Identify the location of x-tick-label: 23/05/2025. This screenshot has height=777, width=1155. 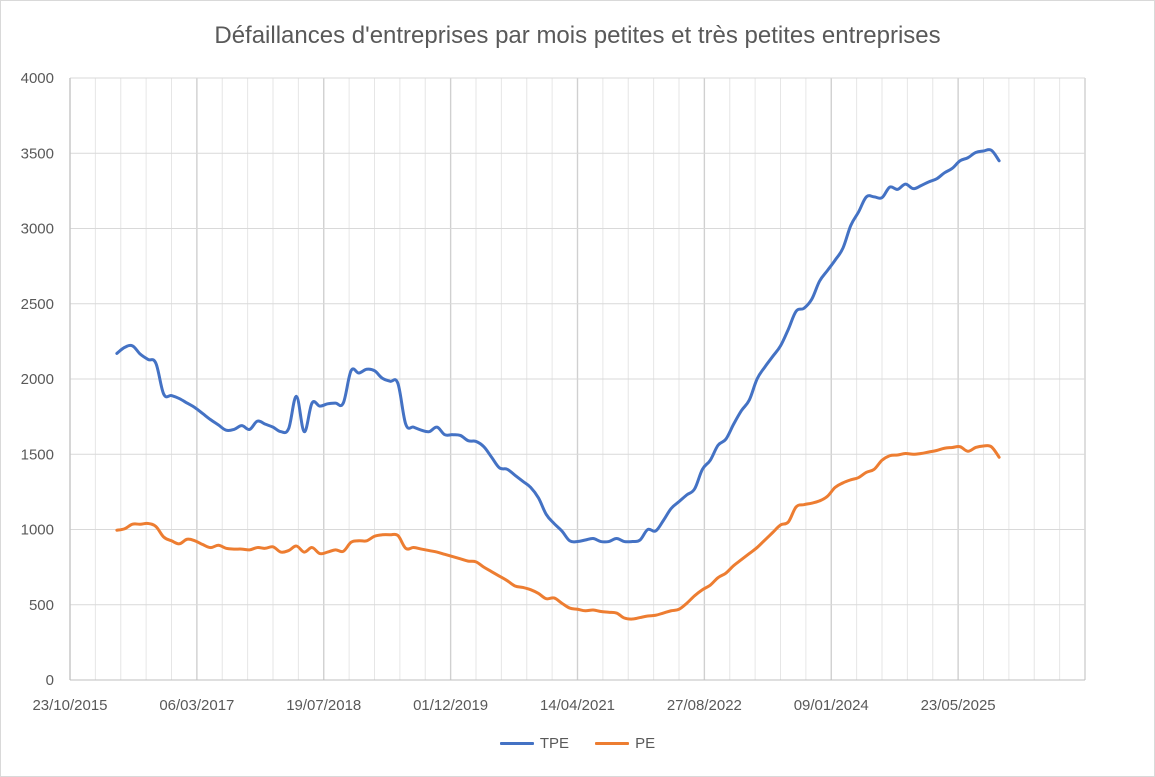
(958, 705).